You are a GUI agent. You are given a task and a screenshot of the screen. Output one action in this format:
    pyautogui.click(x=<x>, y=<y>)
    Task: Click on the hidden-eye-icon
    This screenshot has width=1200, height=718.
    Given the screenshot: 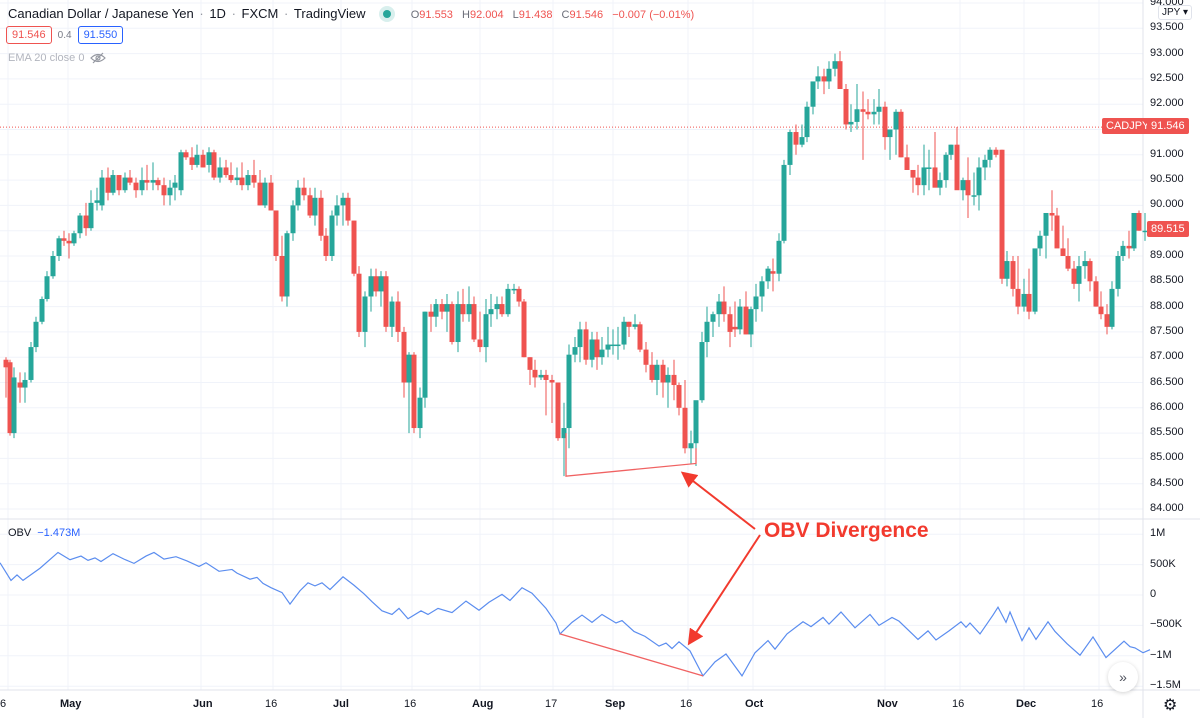 What is the action you would take?
    pyautogui.click(x=98, y=58)
    